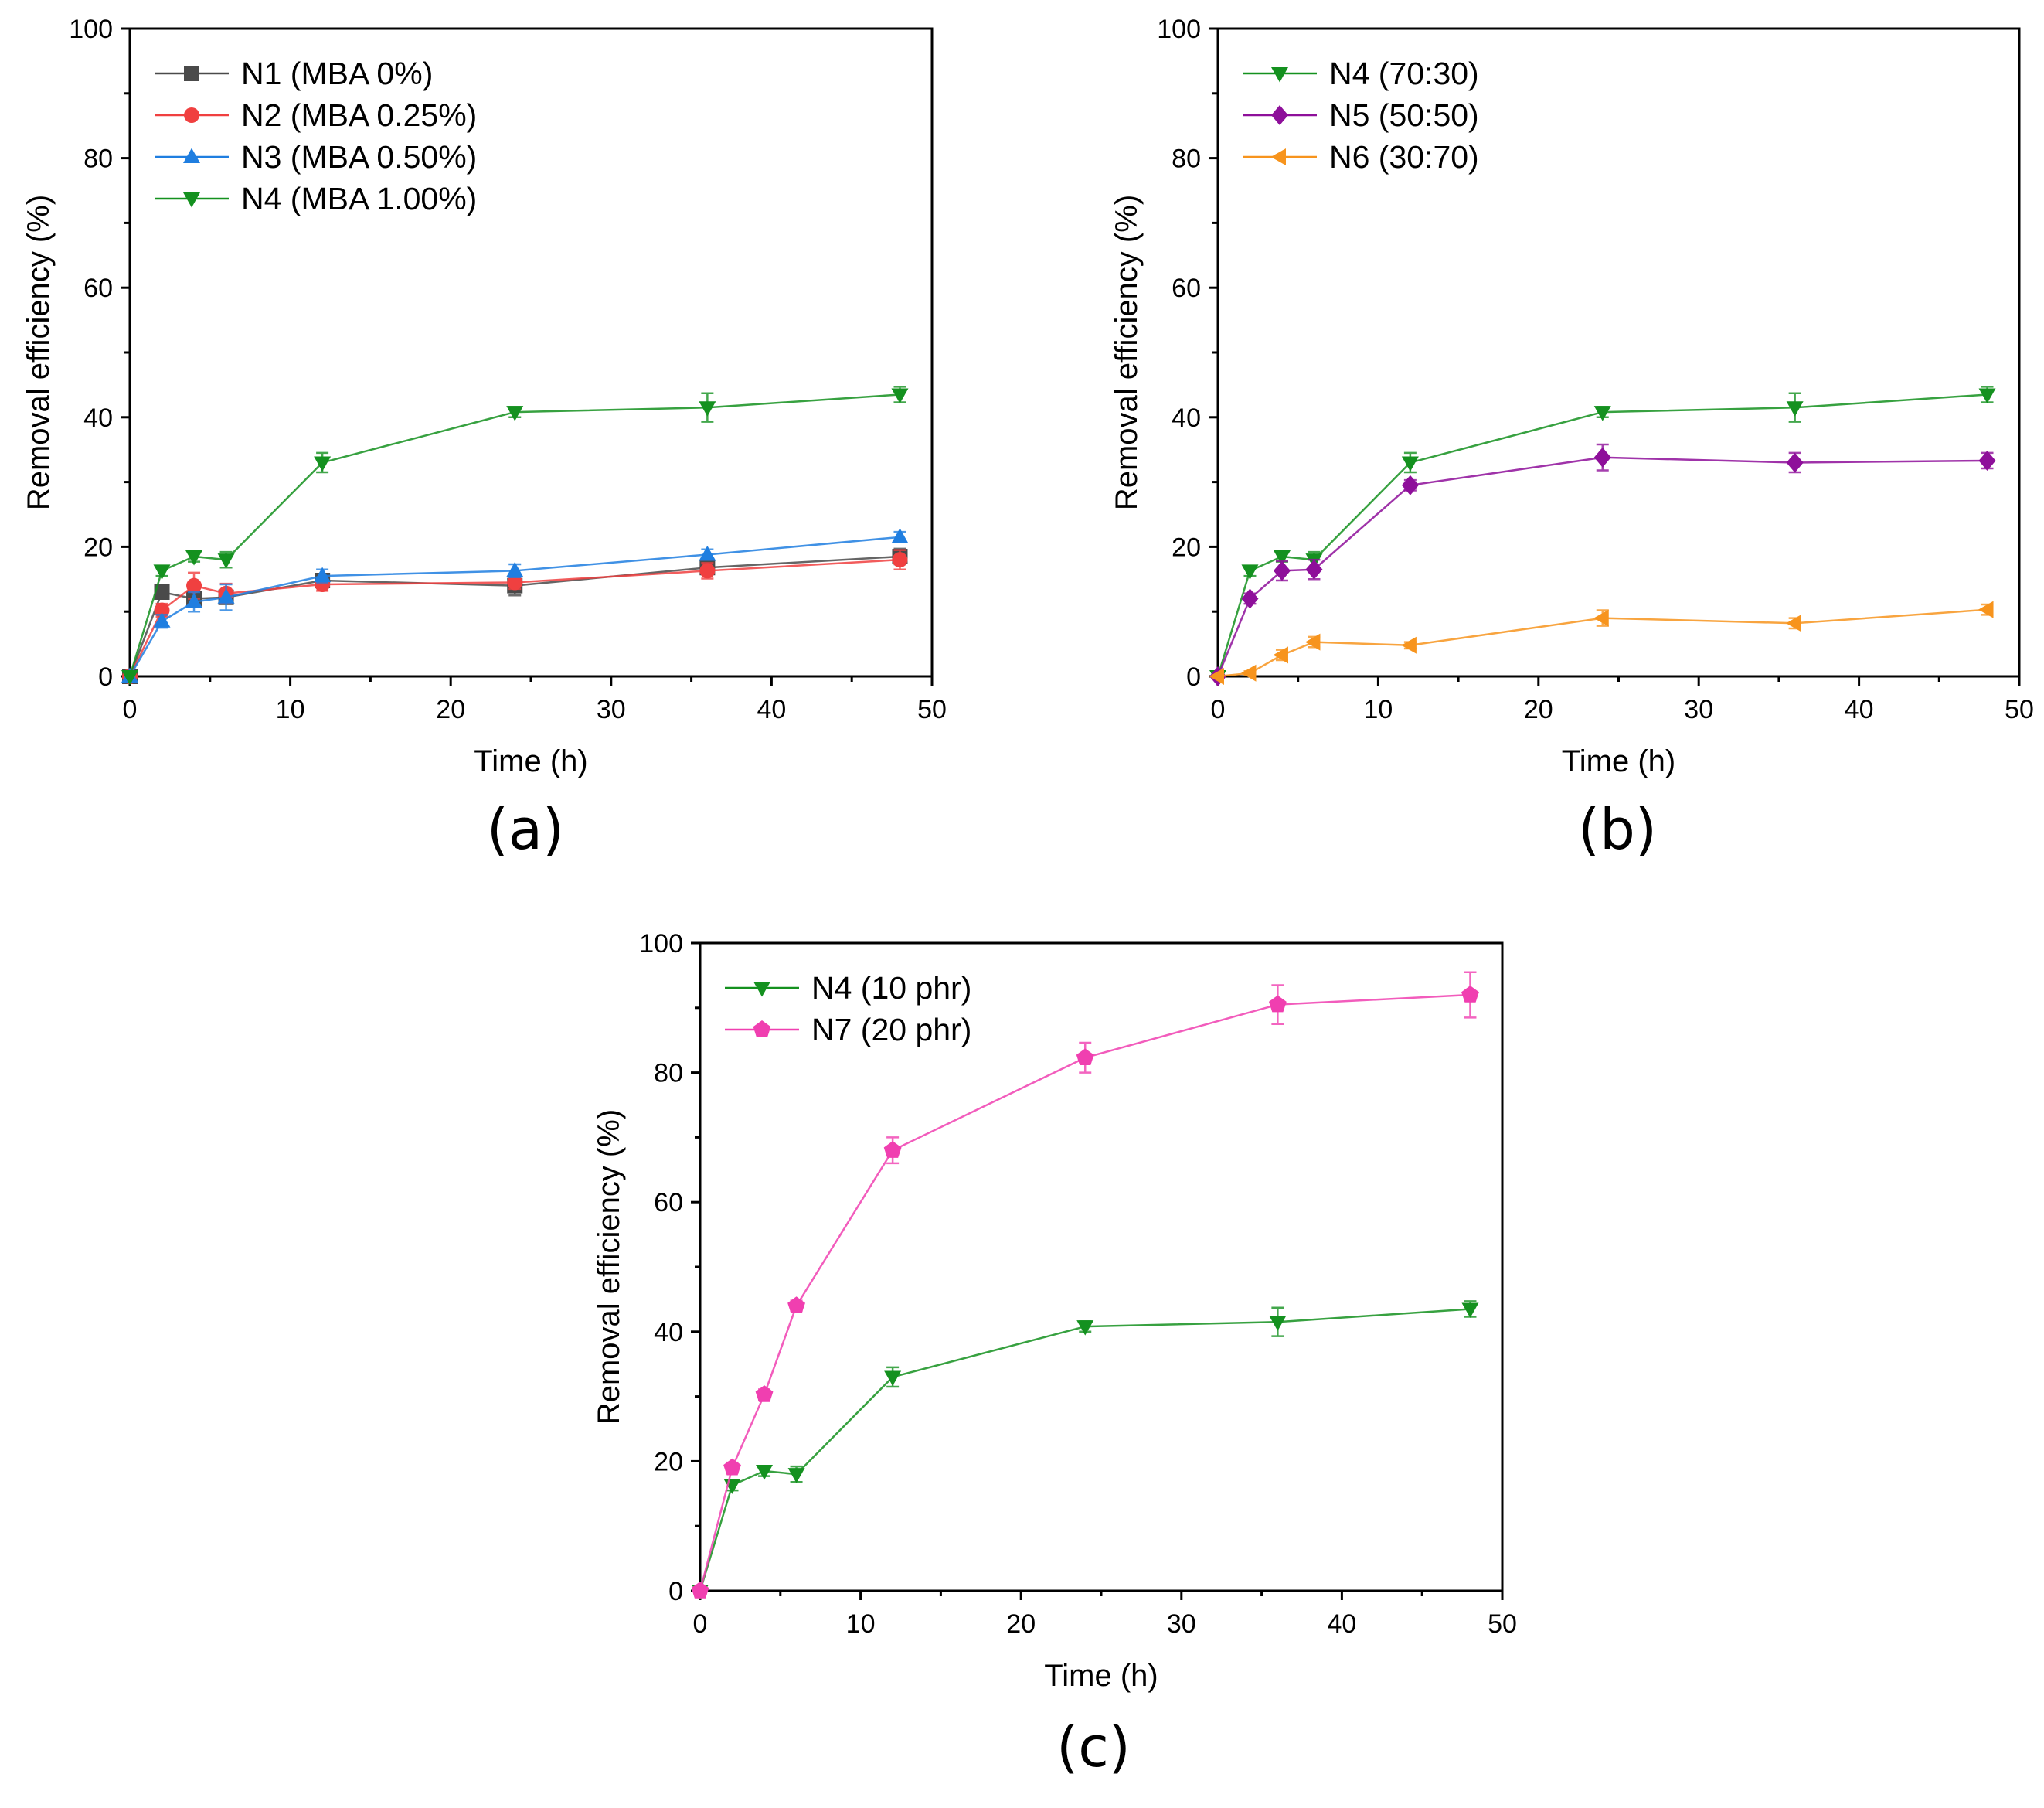 The image size is (2044, 1808). What do you see at coordinates (130, 709) in the screenshot?
I see `x-tick-label: 0` at bounding box center [130, 709].